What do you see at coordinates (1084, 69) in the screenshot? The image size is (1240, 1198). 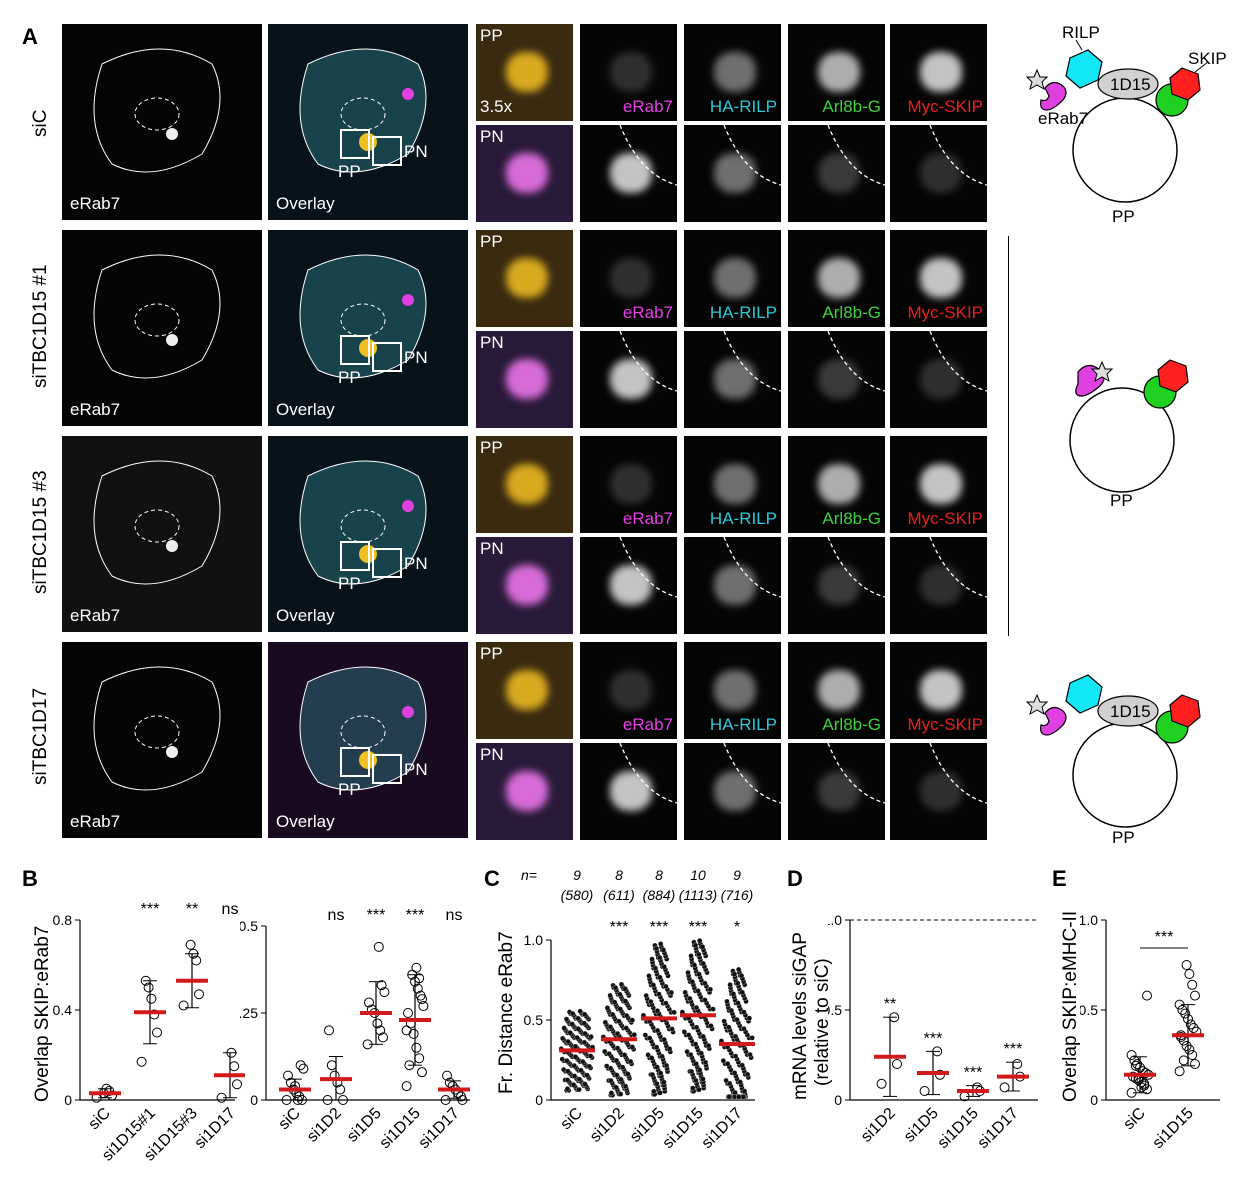 I see `rilp-hexagon-icon` at bounding box center [1084, 69].